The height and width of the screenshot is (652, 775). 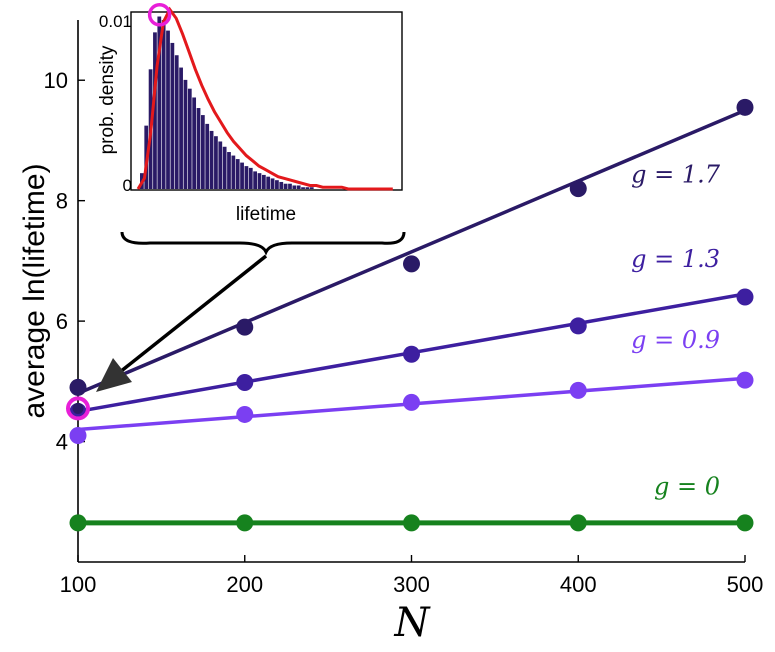 What do you see at coordinates (675, 340) in the screenshot?
I see `series-label: g = 0.9` at bounding box center [675, 340].